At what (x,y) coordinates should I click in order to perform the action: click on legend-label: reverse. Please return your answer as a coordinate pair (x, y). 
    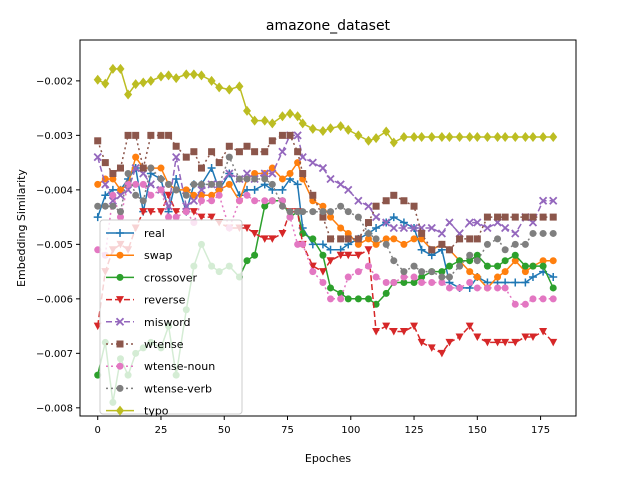
    Looking at the image, I should click on (165, 300).